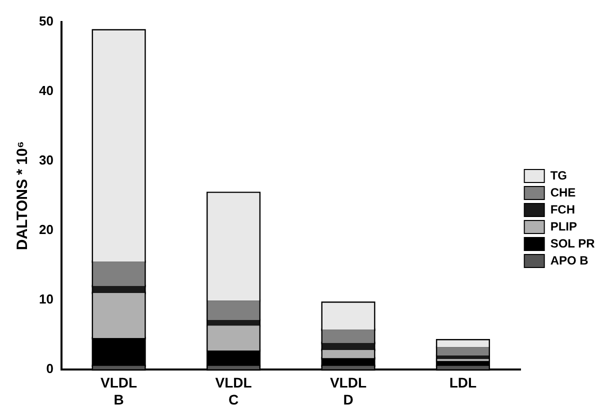  What do you see at coordinates (46, 160) in the screenshot?
I see `y-tick-label: 30` at bounding box center [46, 160].